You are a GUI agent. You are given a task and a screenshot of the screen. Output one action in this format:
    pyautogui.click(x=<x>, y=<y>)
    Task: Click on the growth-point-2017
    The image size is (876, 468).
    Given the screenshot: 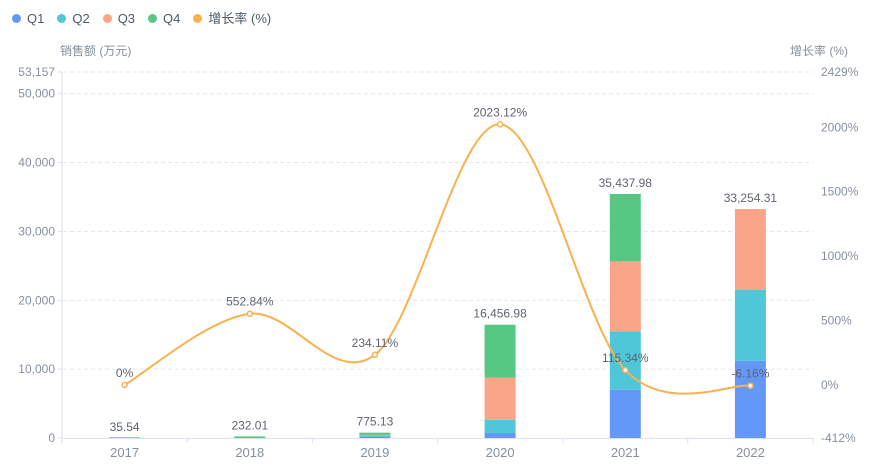 What is the action you would take?
    pyautogui.click(x=124, y=385)
    